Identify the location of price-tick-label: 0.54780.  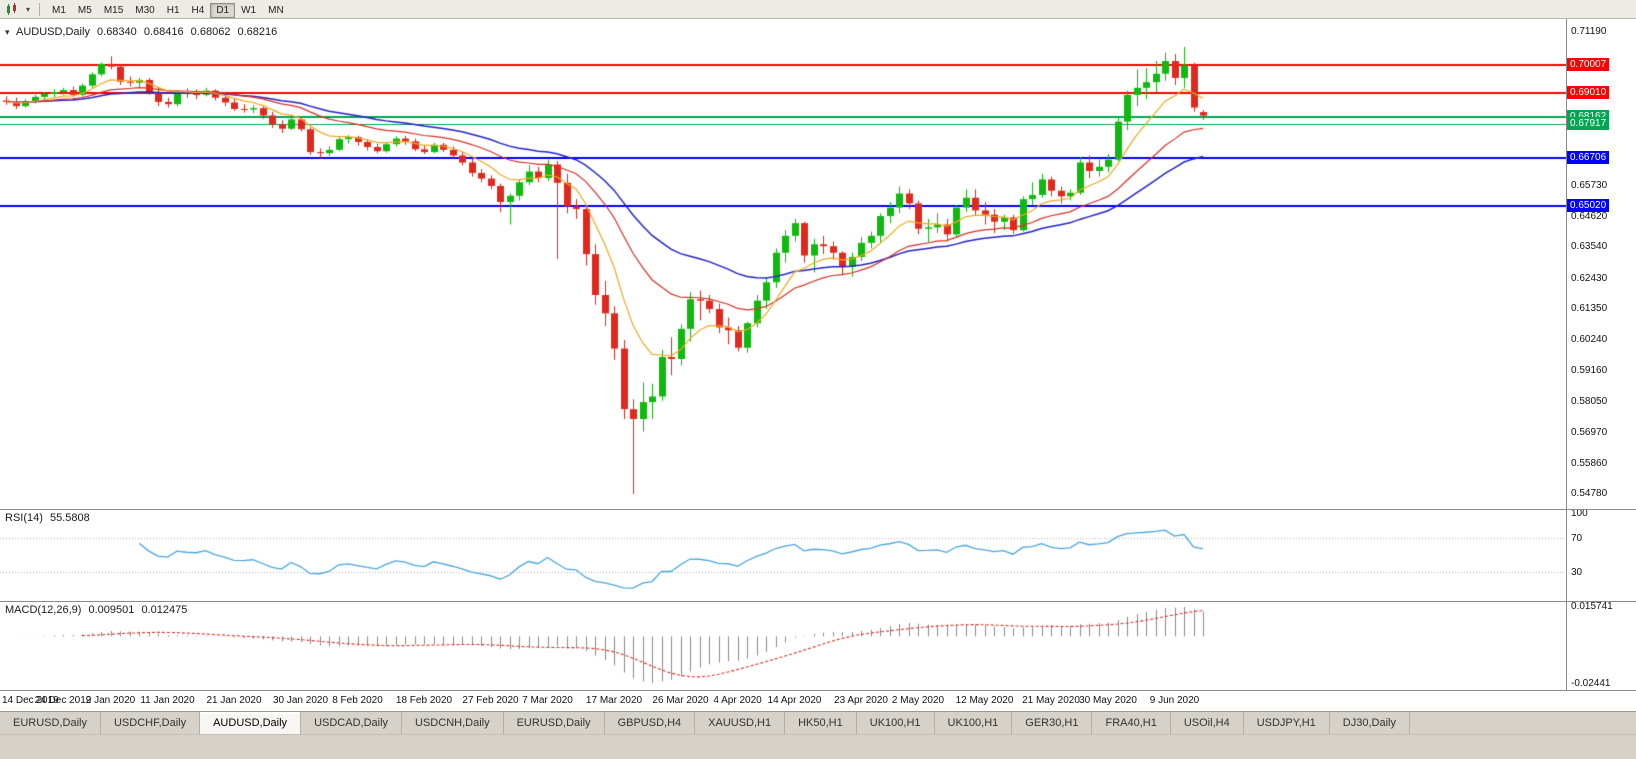
(1589, 493).